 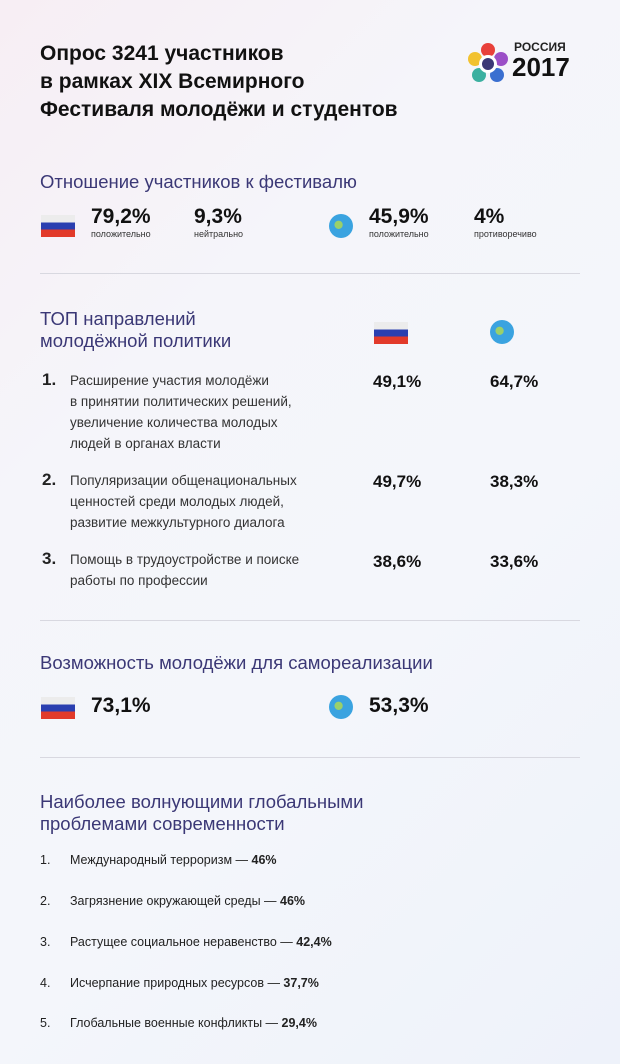 I want to click on title-line: Фестиваля молодёжи и студентов, so click(x=219, y=109).